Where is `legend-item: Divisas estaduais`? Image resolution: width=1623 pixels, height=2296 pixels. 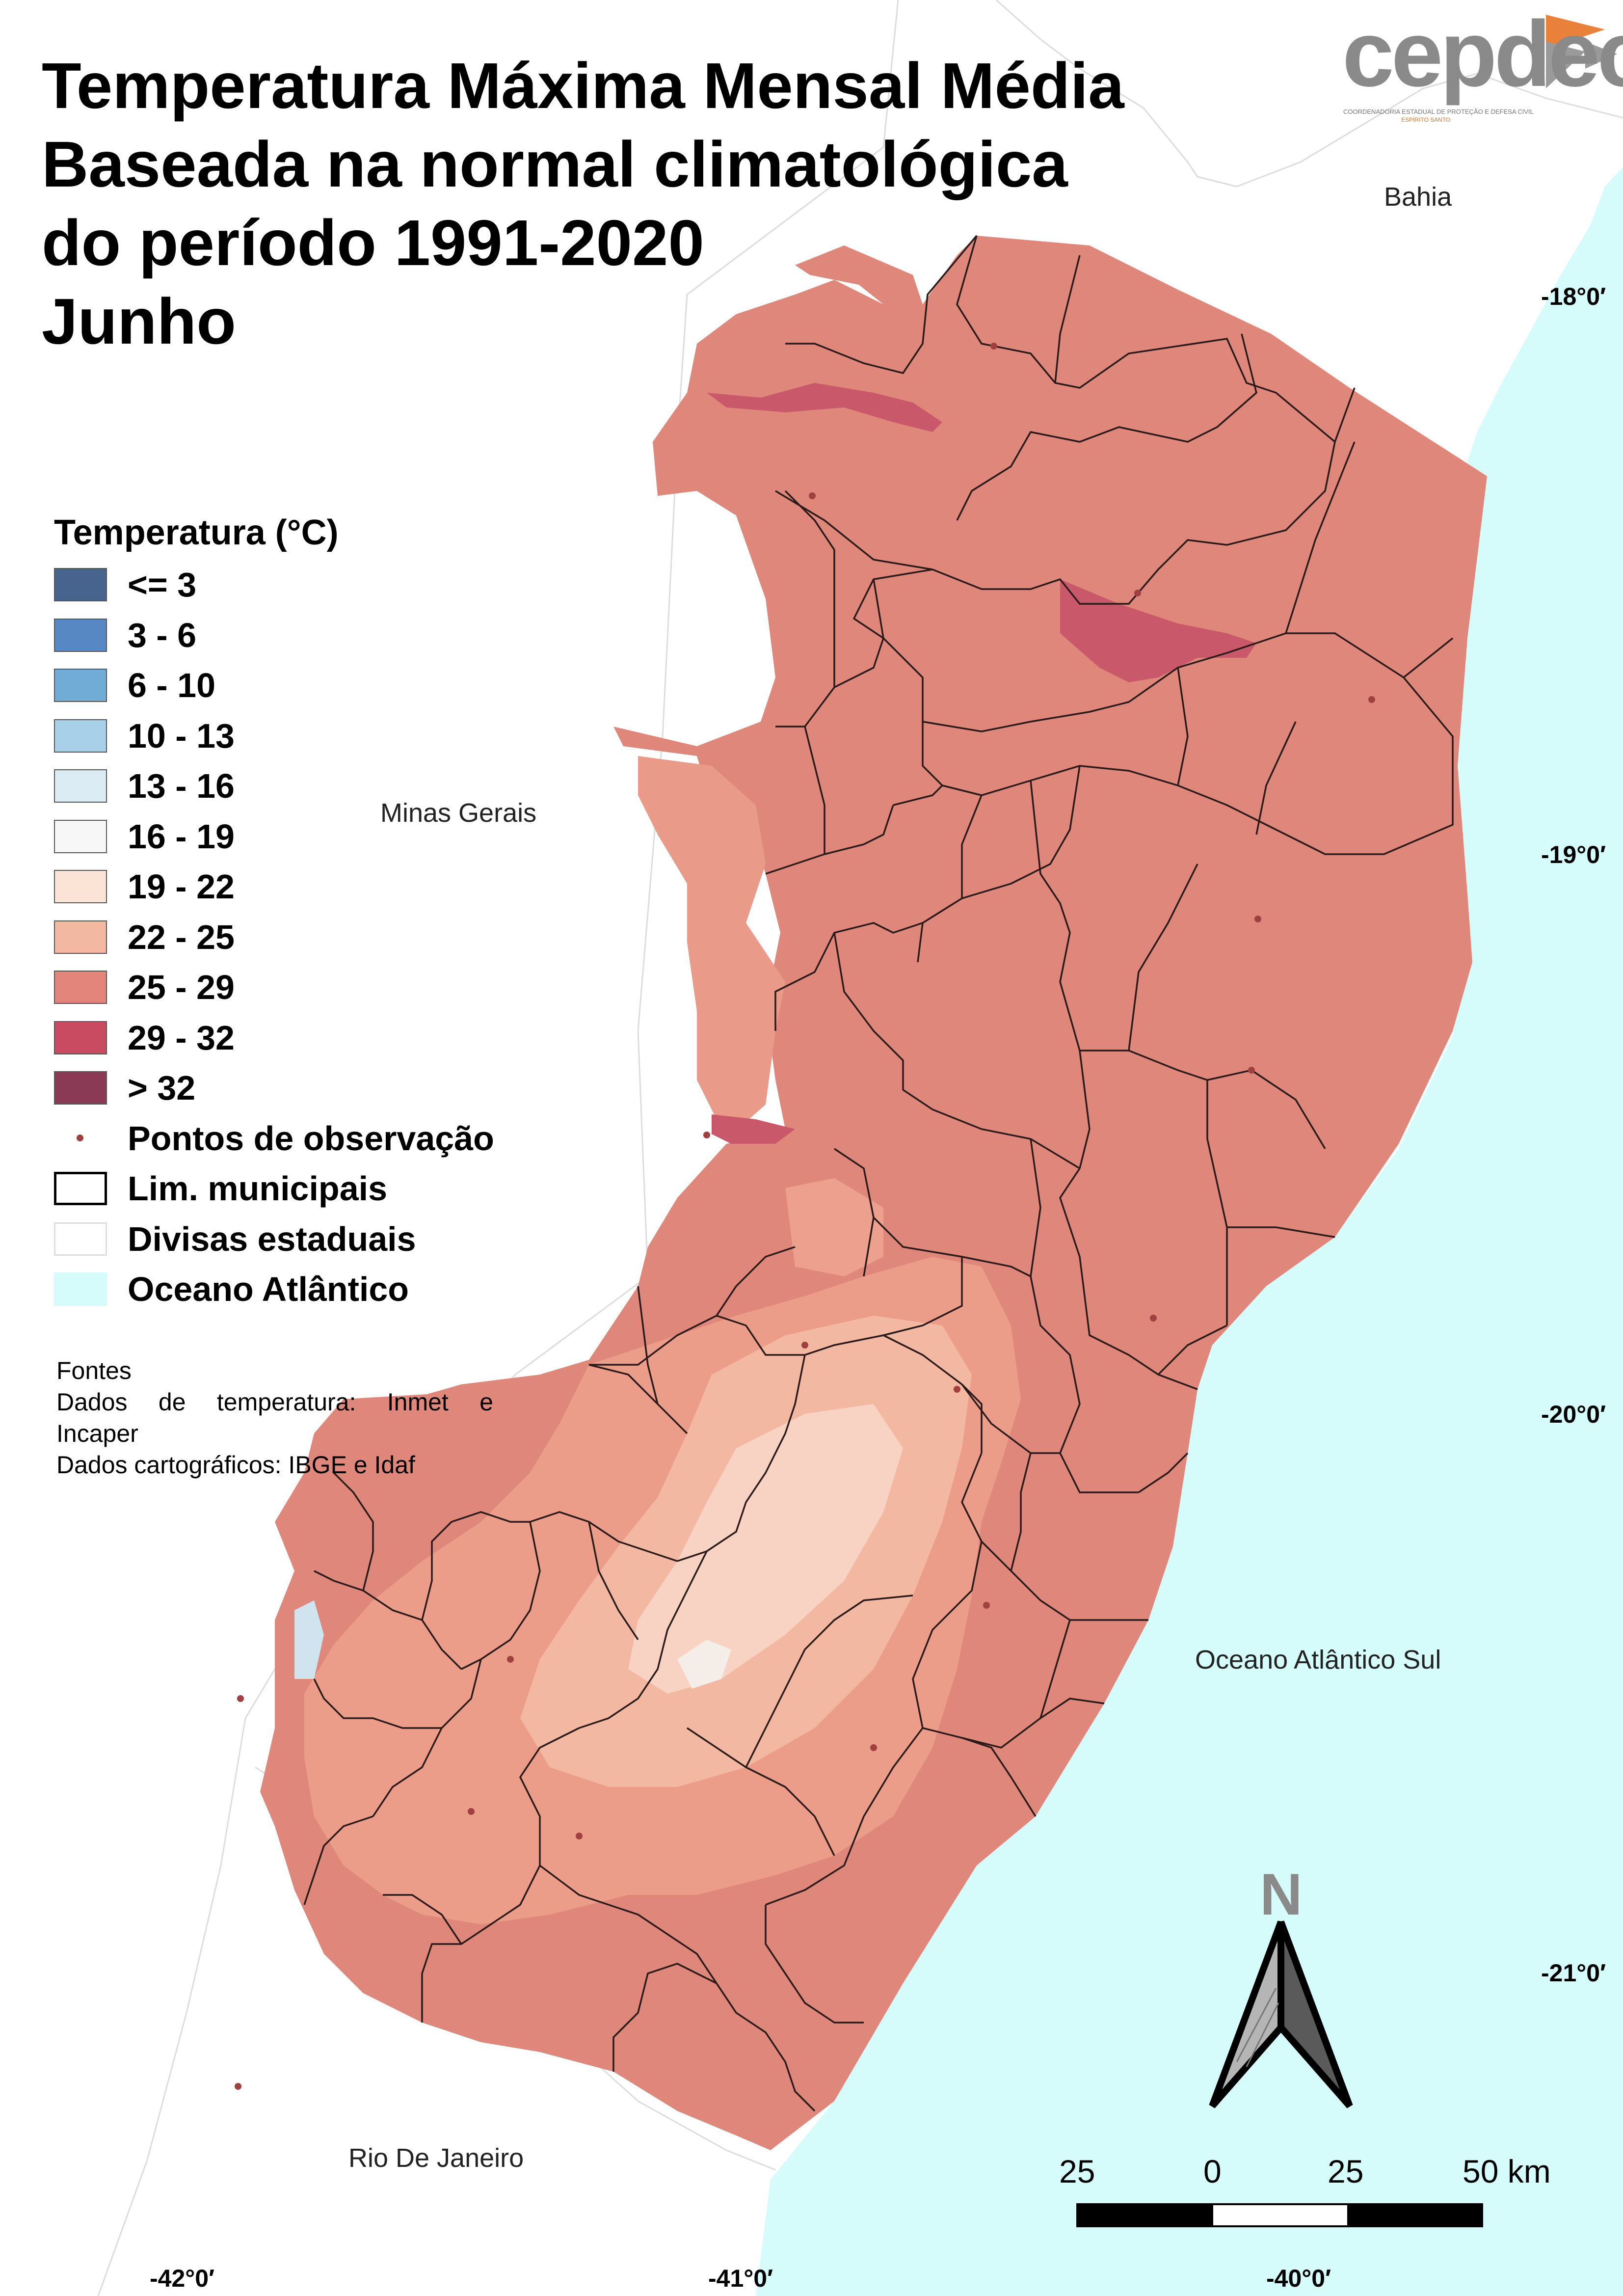
legend-item: Divisas estaduais is located at coordinates (324, 1239).